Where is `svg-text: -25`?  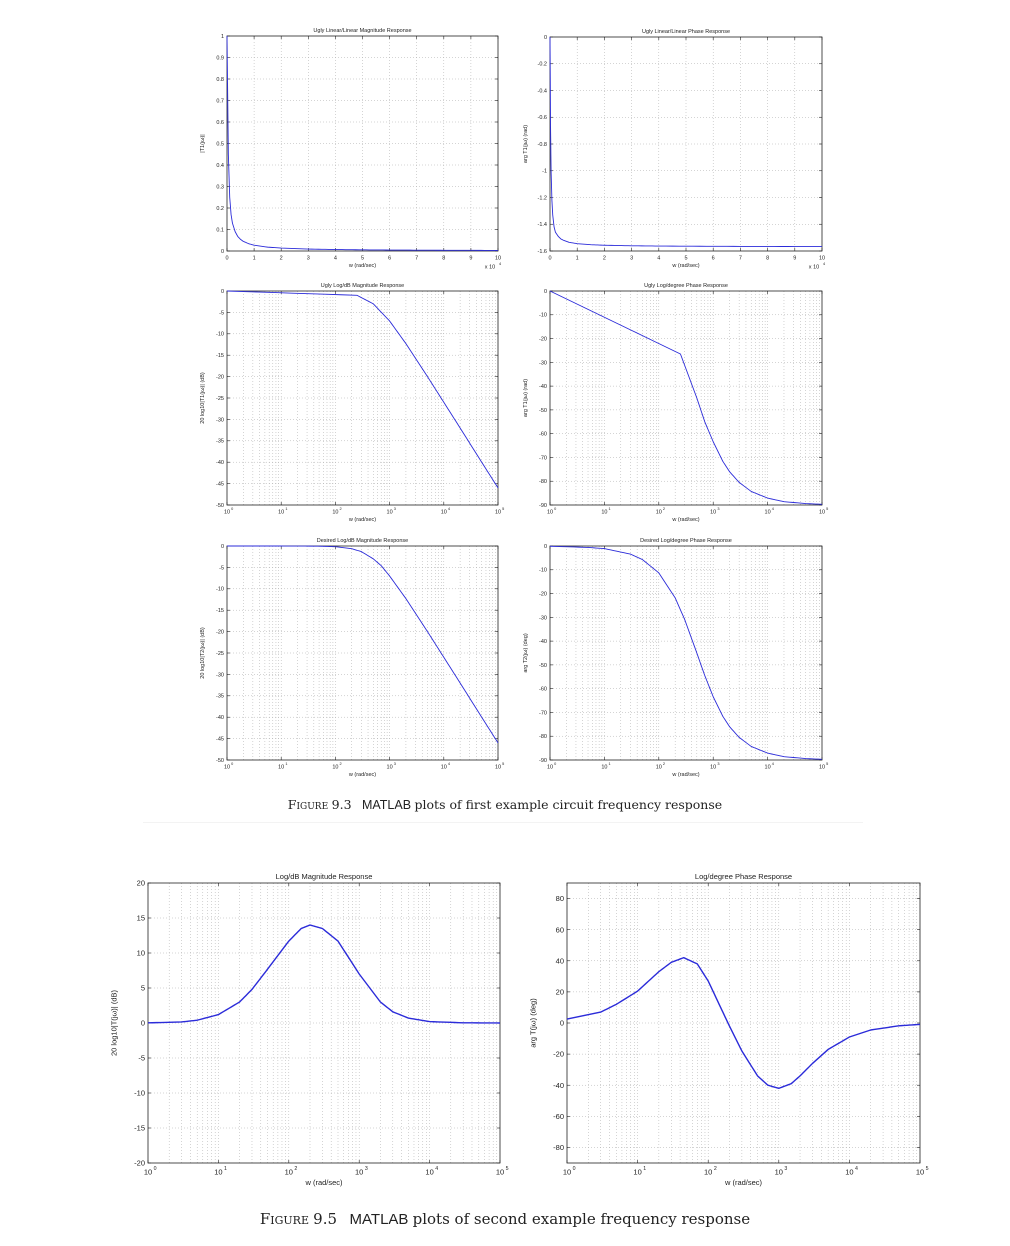
svg-text: -25 is located at coordinates (220, 399).